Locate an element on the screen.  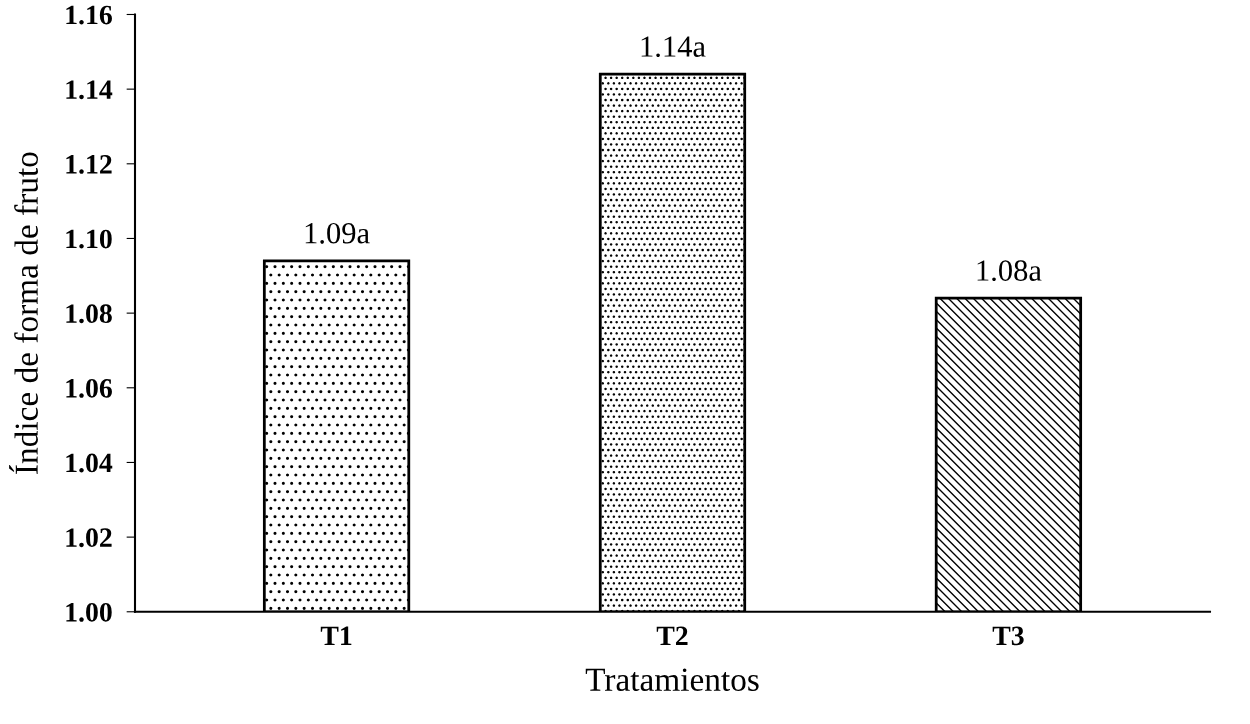
y-tick-label: 1.00 is located at coordinates (89, 612).